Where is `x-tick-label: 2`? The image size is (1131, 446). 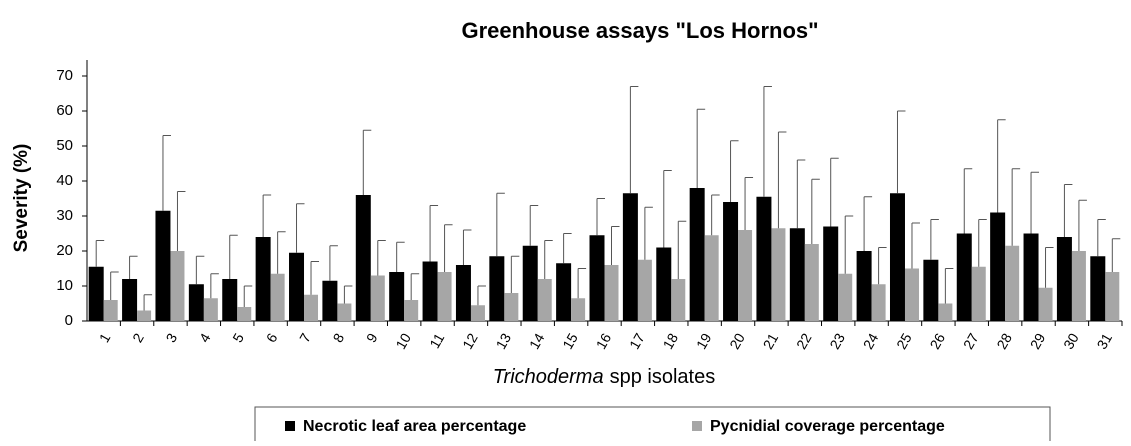 x-tick-label: 2 is located at coordinates (138, 337).